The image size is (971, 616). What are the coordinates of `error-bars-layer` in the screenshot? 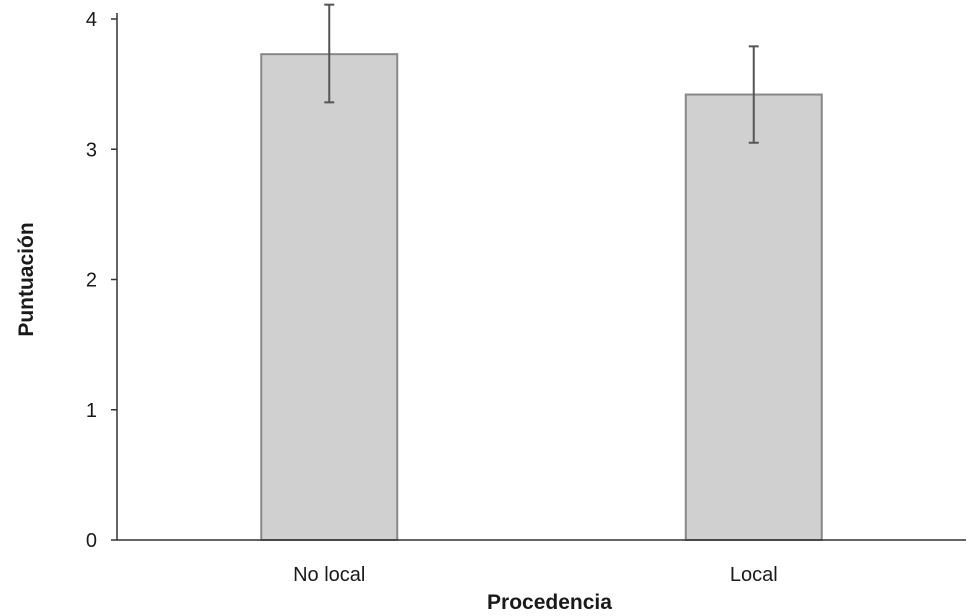 It's located at (541, 73).